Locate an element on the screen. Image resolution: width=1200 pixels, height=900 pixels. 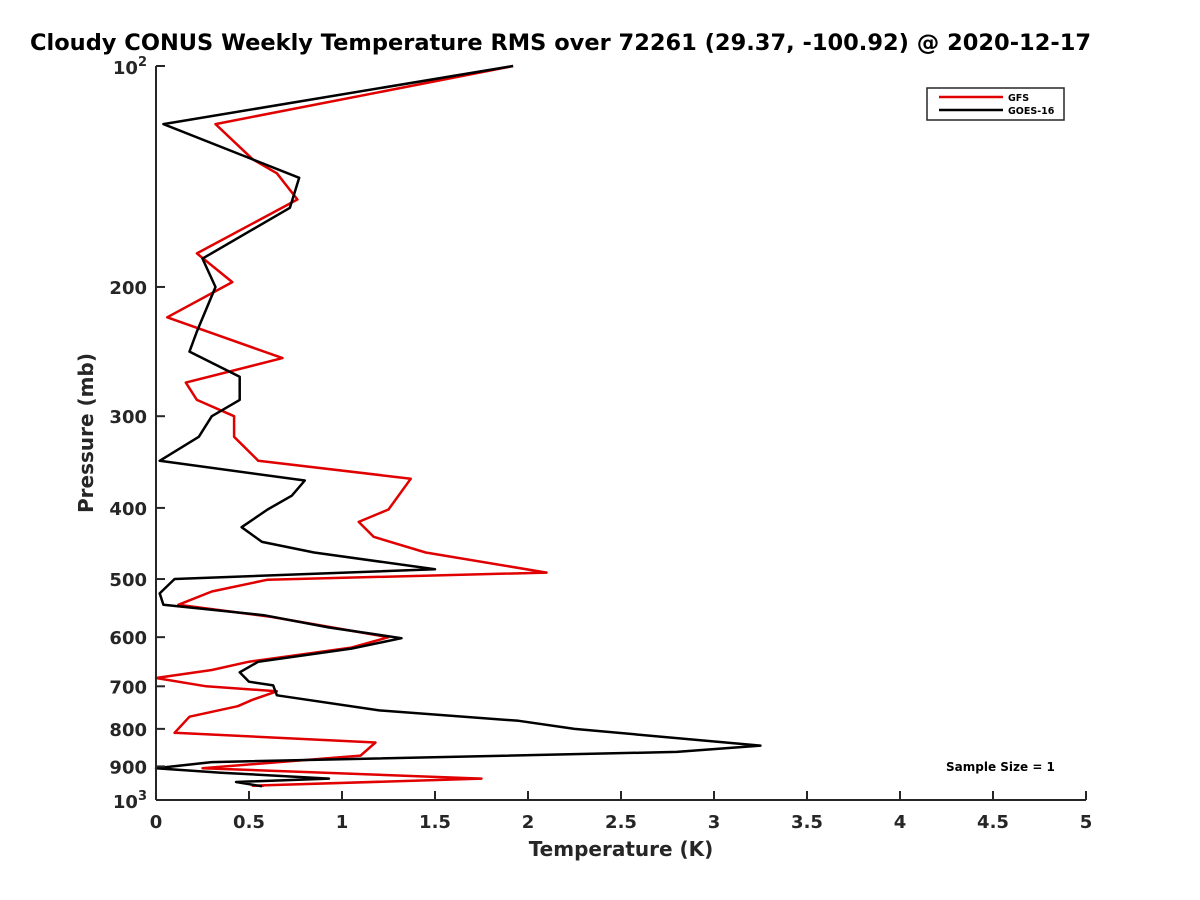
x-tick-label: 3 is located at coordinates (714, 822).